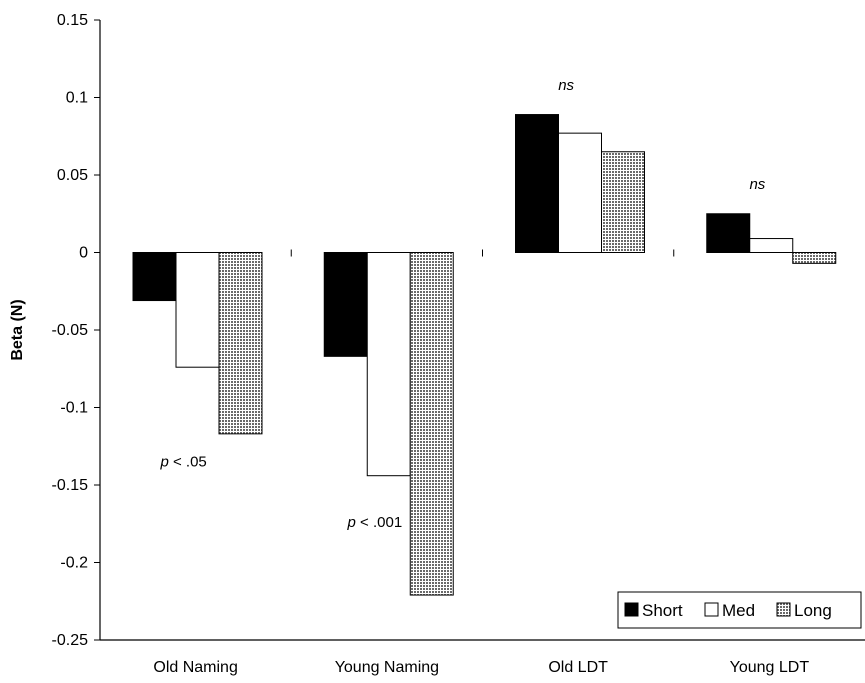  What do you see at coordinates (770, 667) in the screenshot?
I see `x-category-label: Young LDT` at bounding box center [770, 667].